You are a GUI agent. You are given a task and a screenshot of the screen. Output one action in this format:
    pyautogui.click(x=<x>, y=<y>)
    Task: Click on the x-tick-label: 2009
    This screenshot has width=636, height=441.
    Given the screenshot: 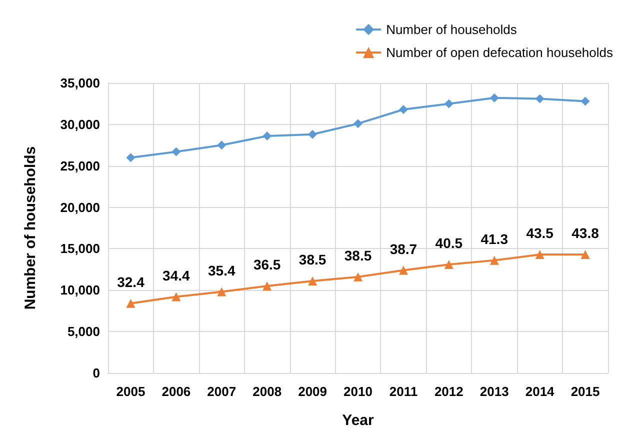 What is the action you would take?
    pyautogui.click(x=313, y=391)
    